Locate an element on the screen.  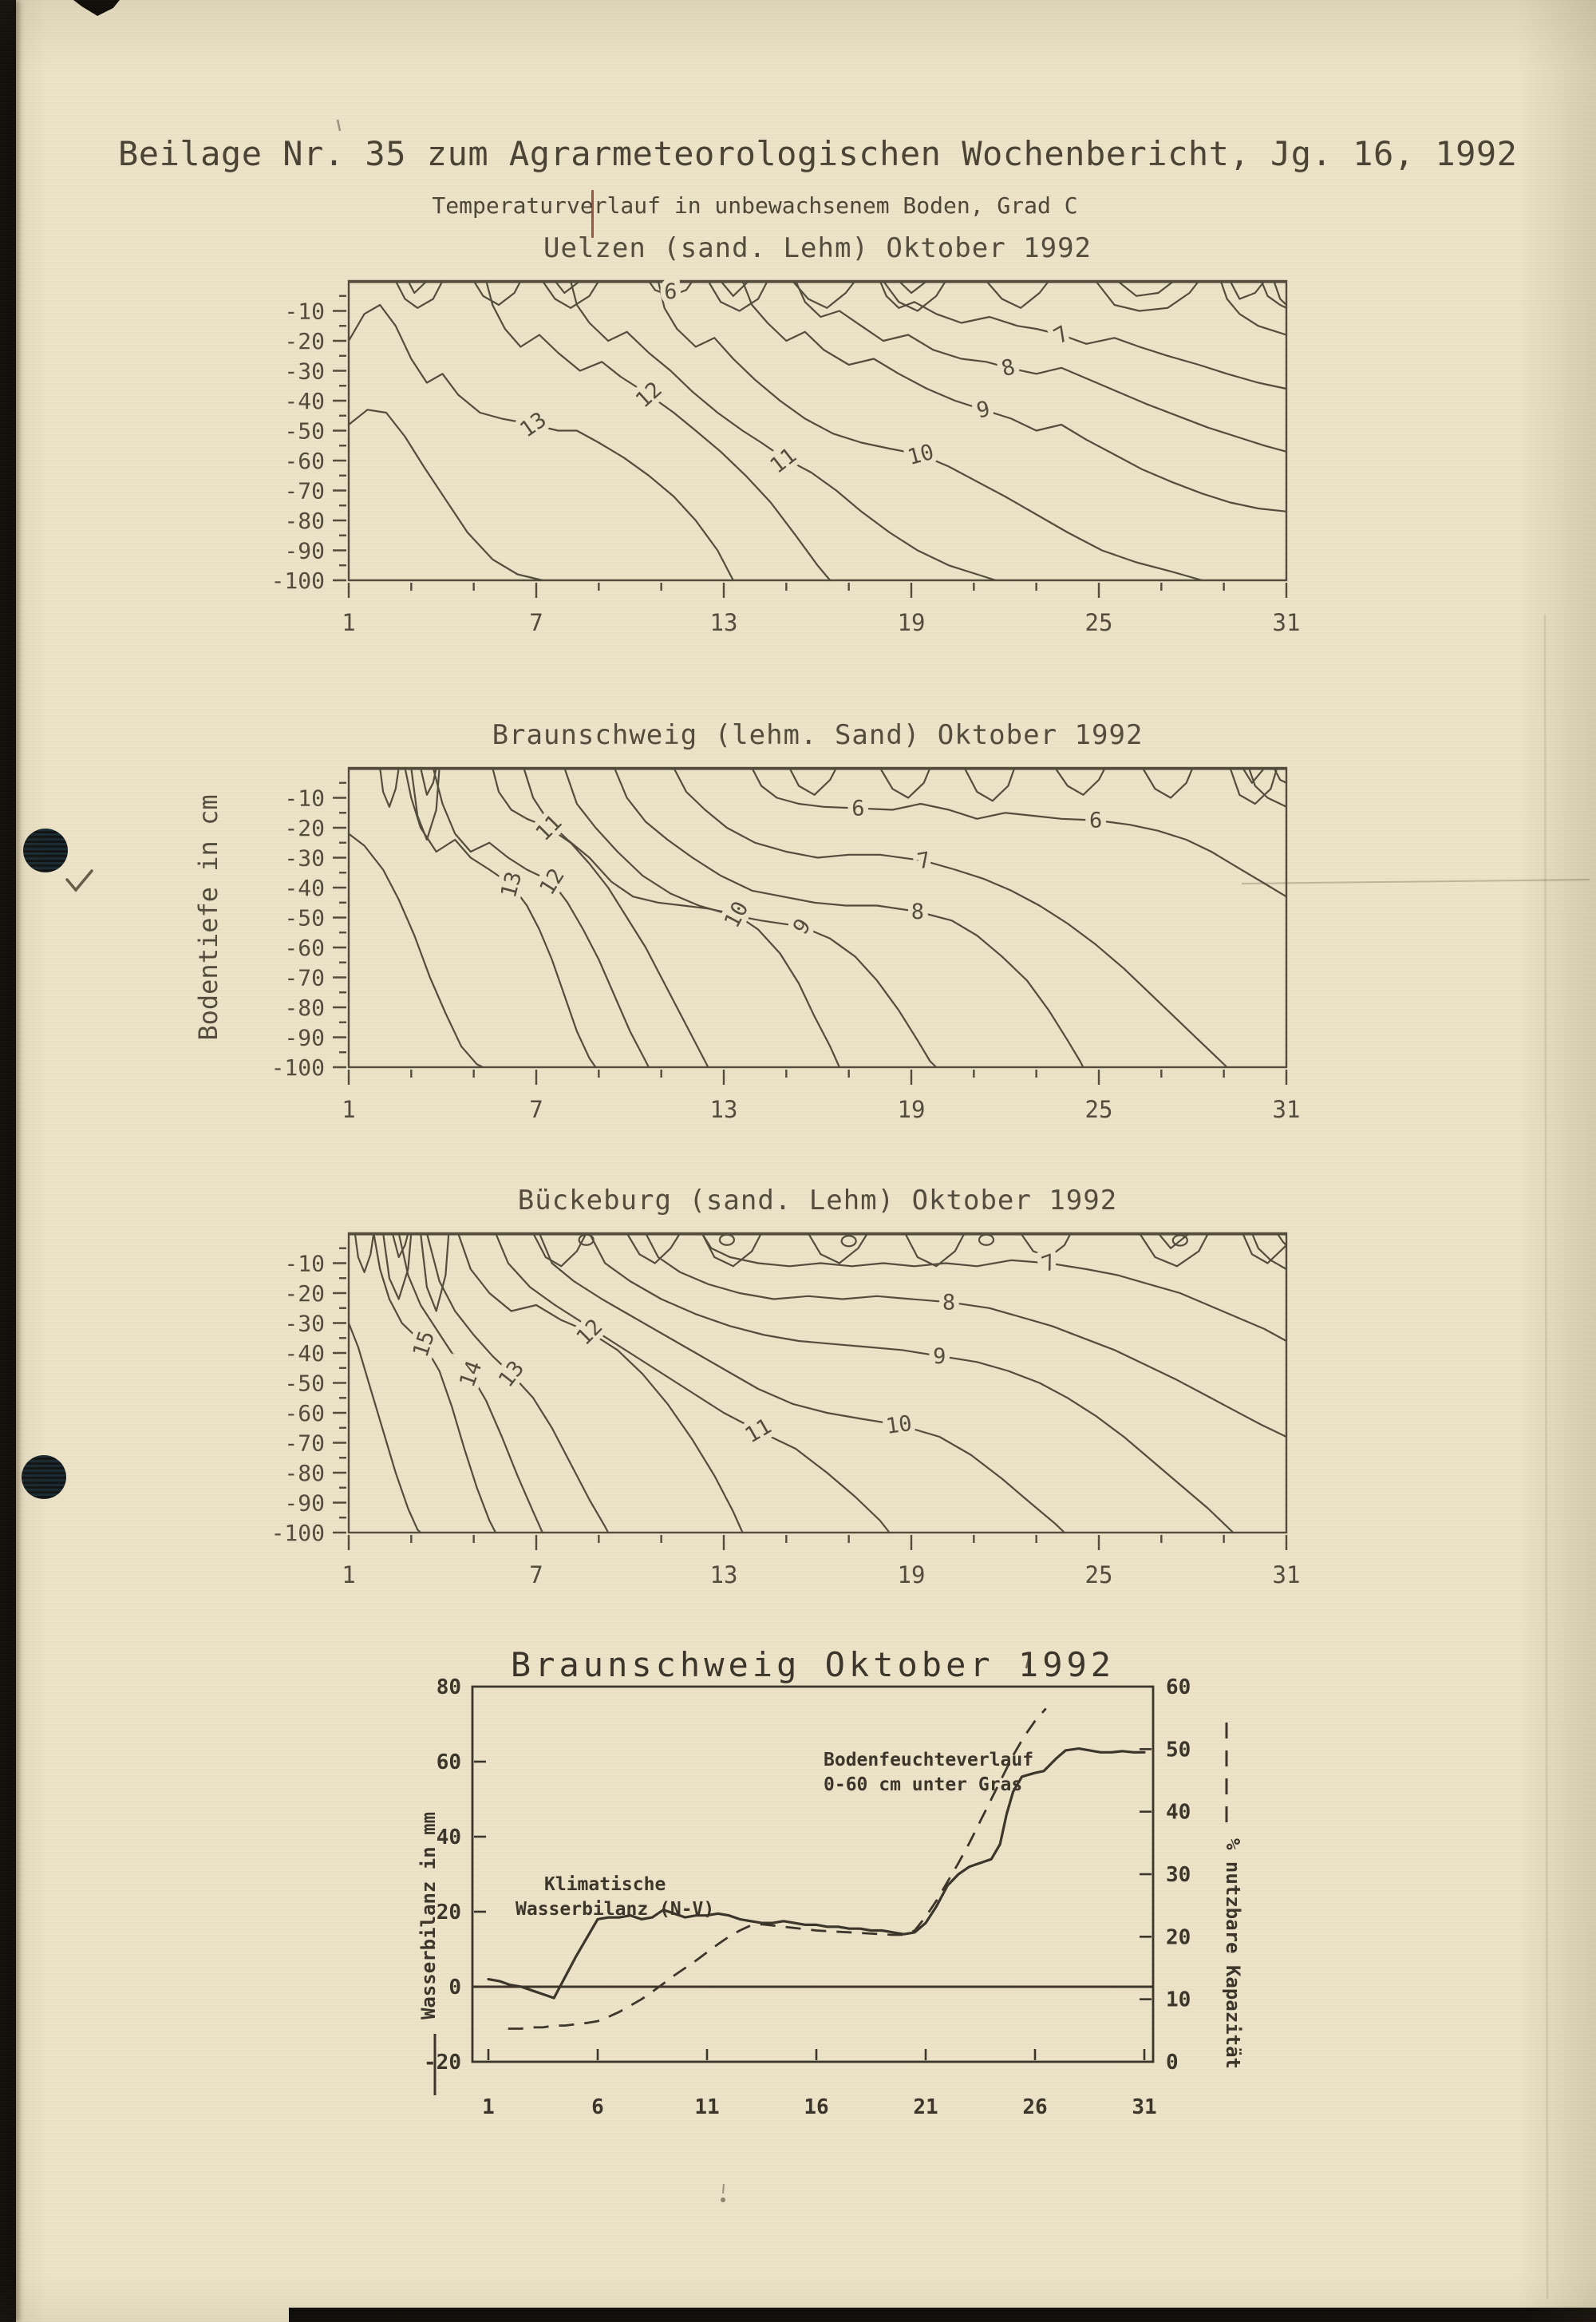
punch-hole-bottom is located at coordinates (44, 1477).